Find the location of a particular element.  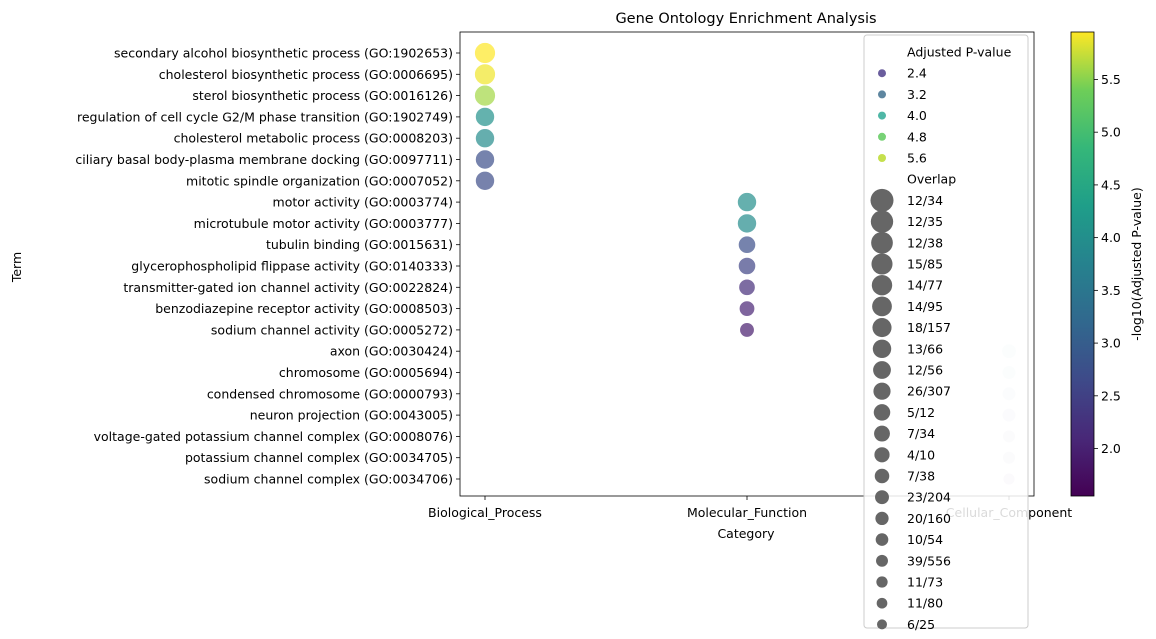

legend-size-label: 10/54 is located at coordinates (925, 539).